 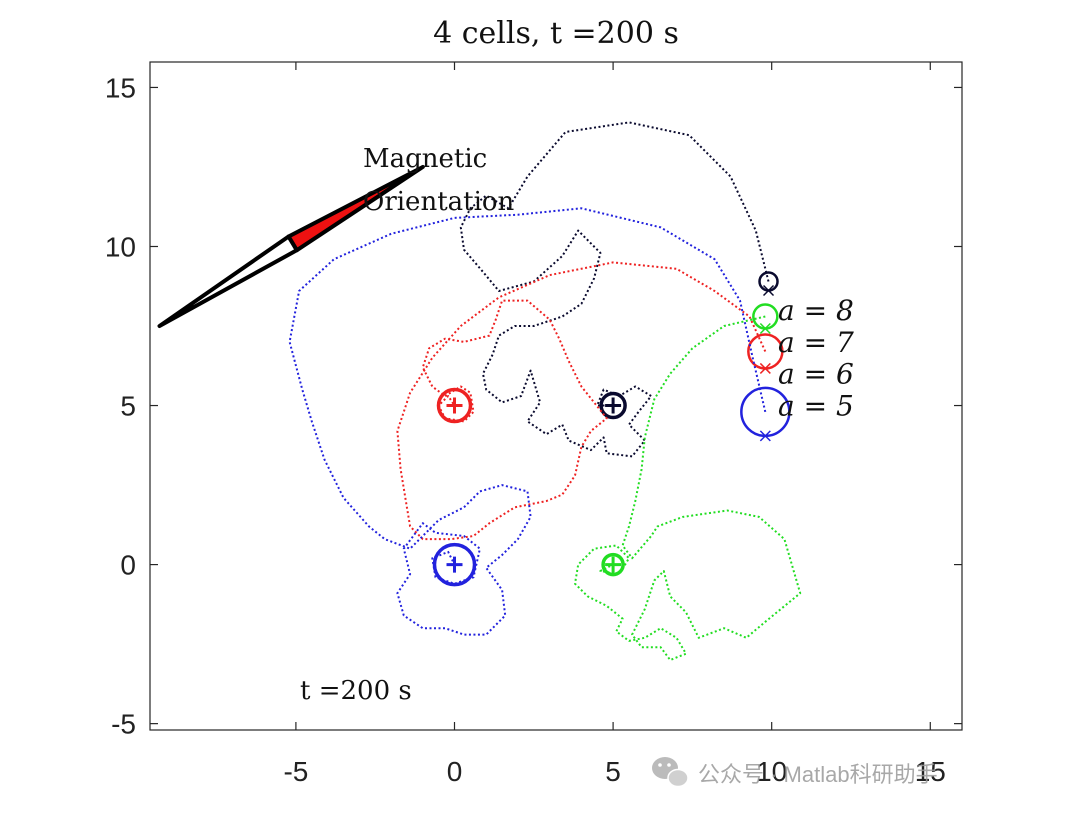 I want to click on chart-title: 4 cells, t =200 s, so click(x=556, y=33).